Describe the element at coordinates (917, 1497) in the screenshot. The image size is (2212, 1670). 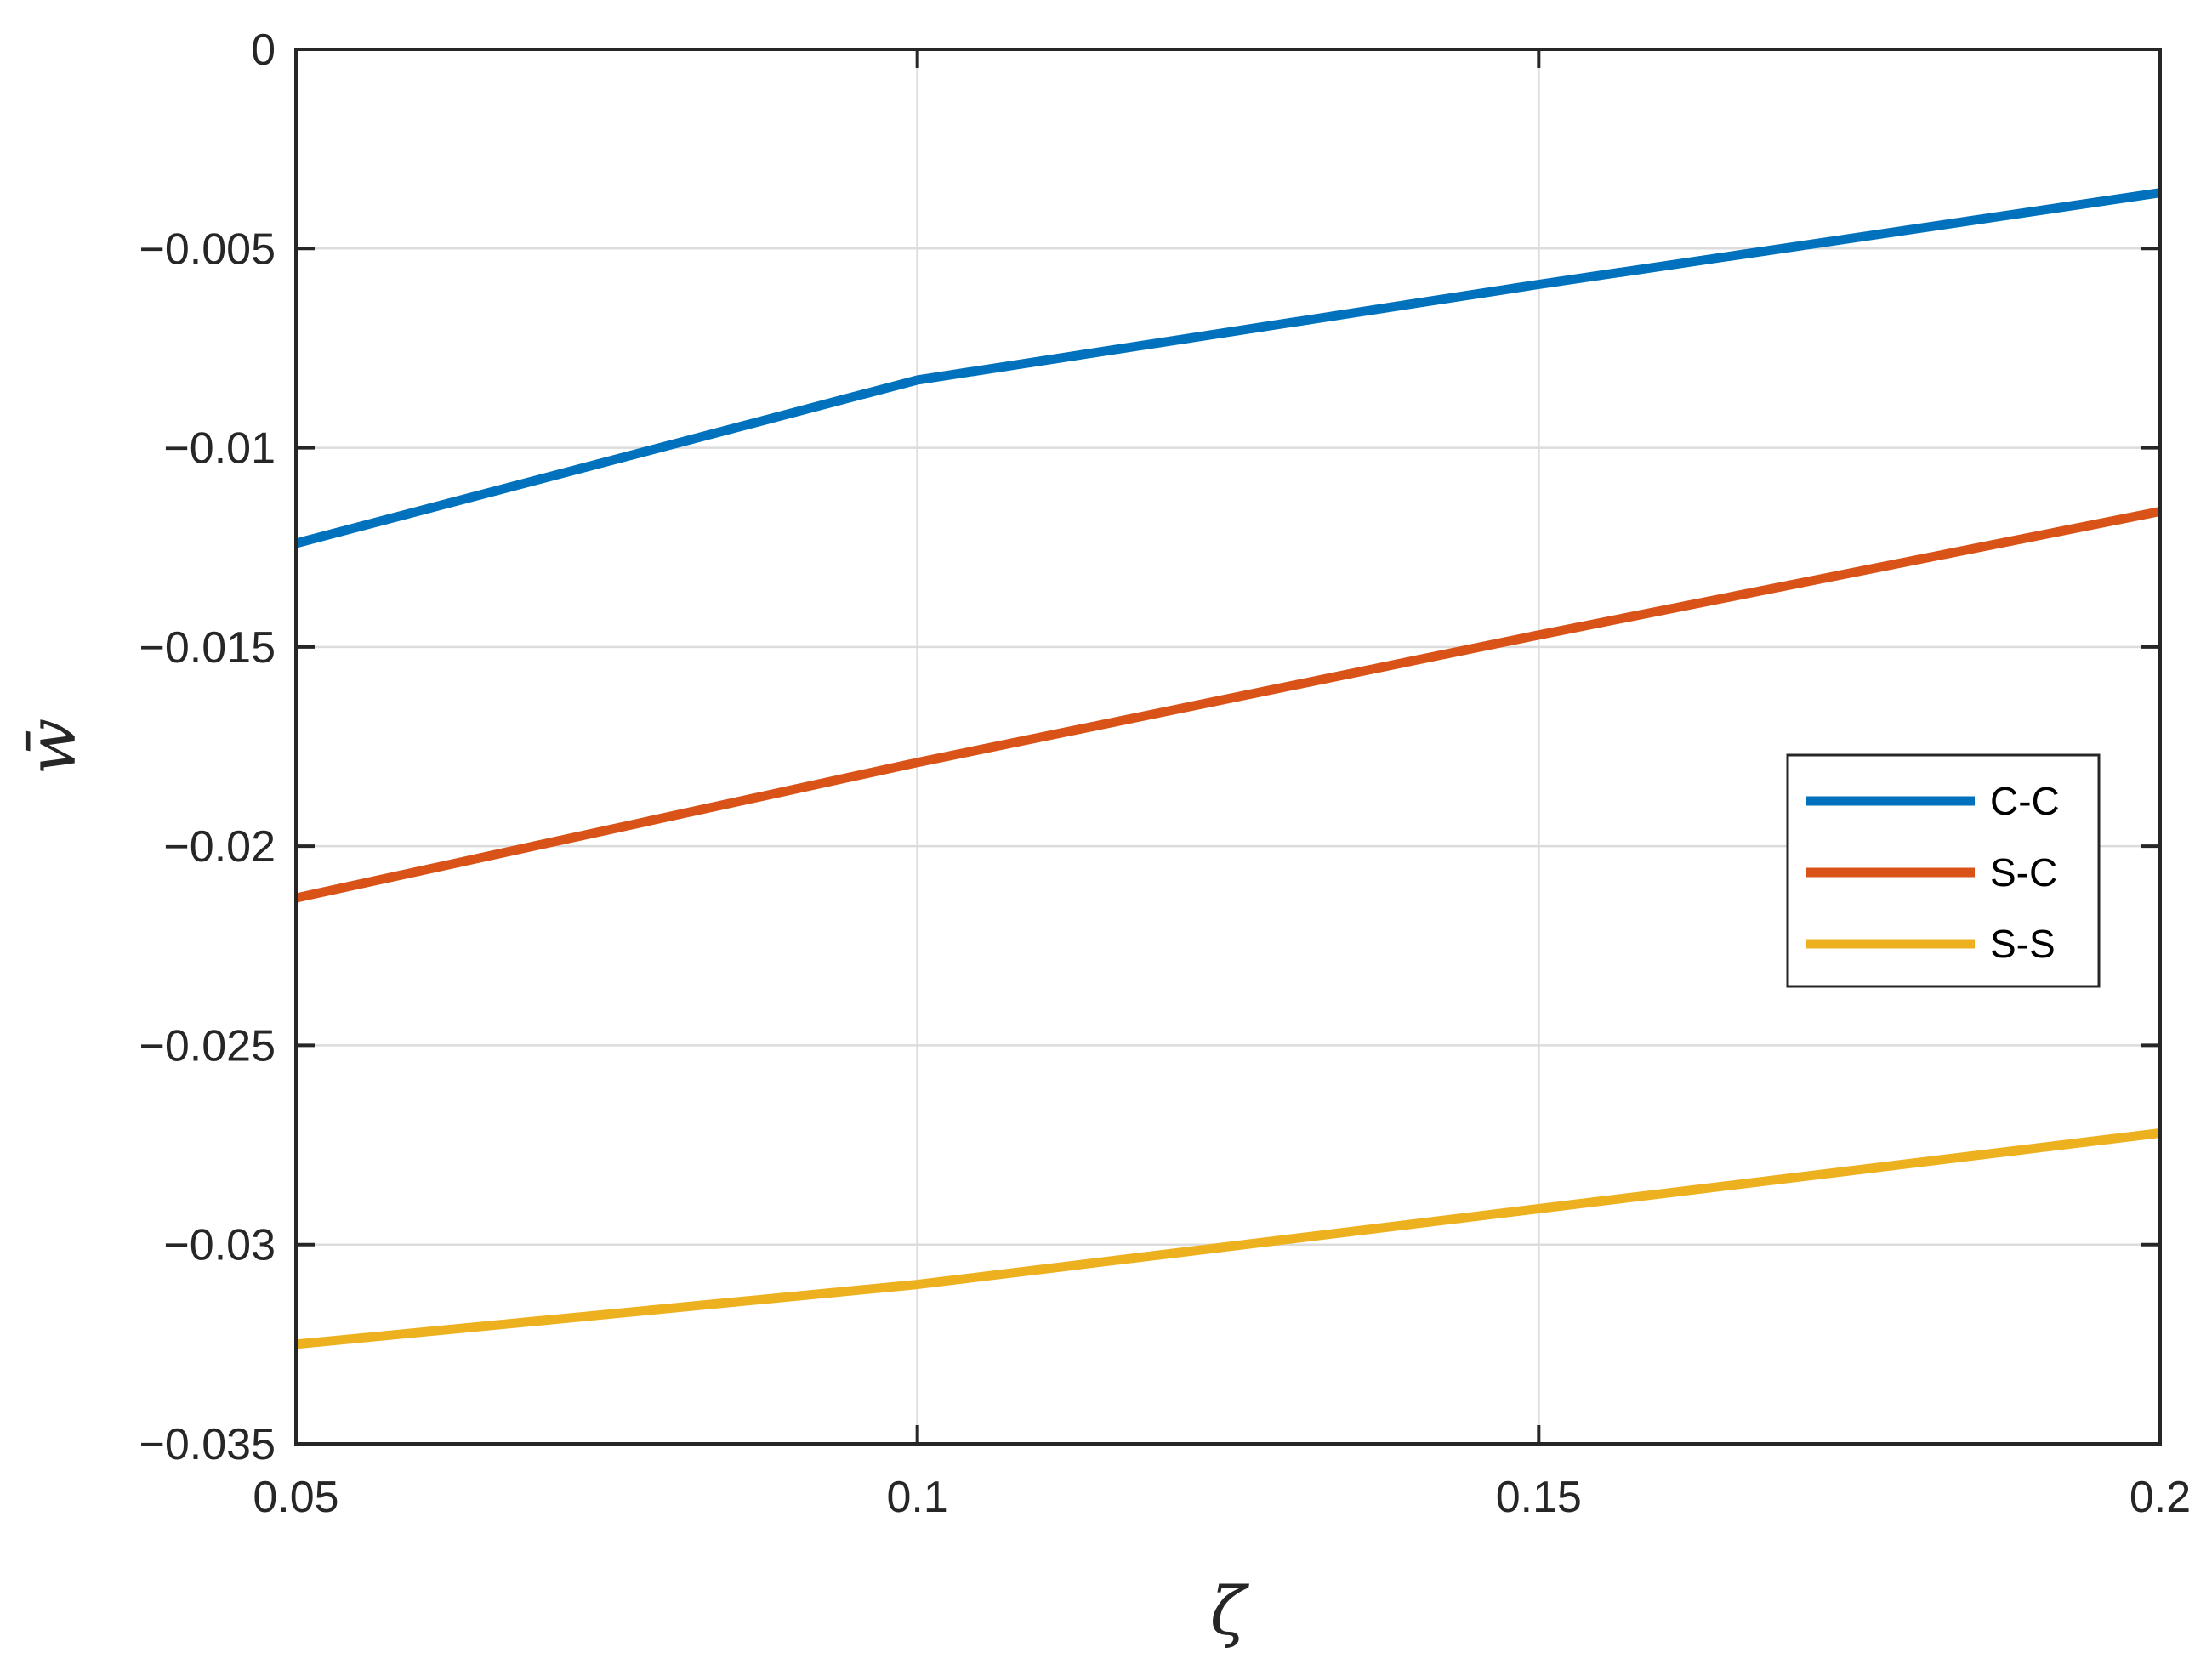
I see `x-tick-label: 0.1` at that location.